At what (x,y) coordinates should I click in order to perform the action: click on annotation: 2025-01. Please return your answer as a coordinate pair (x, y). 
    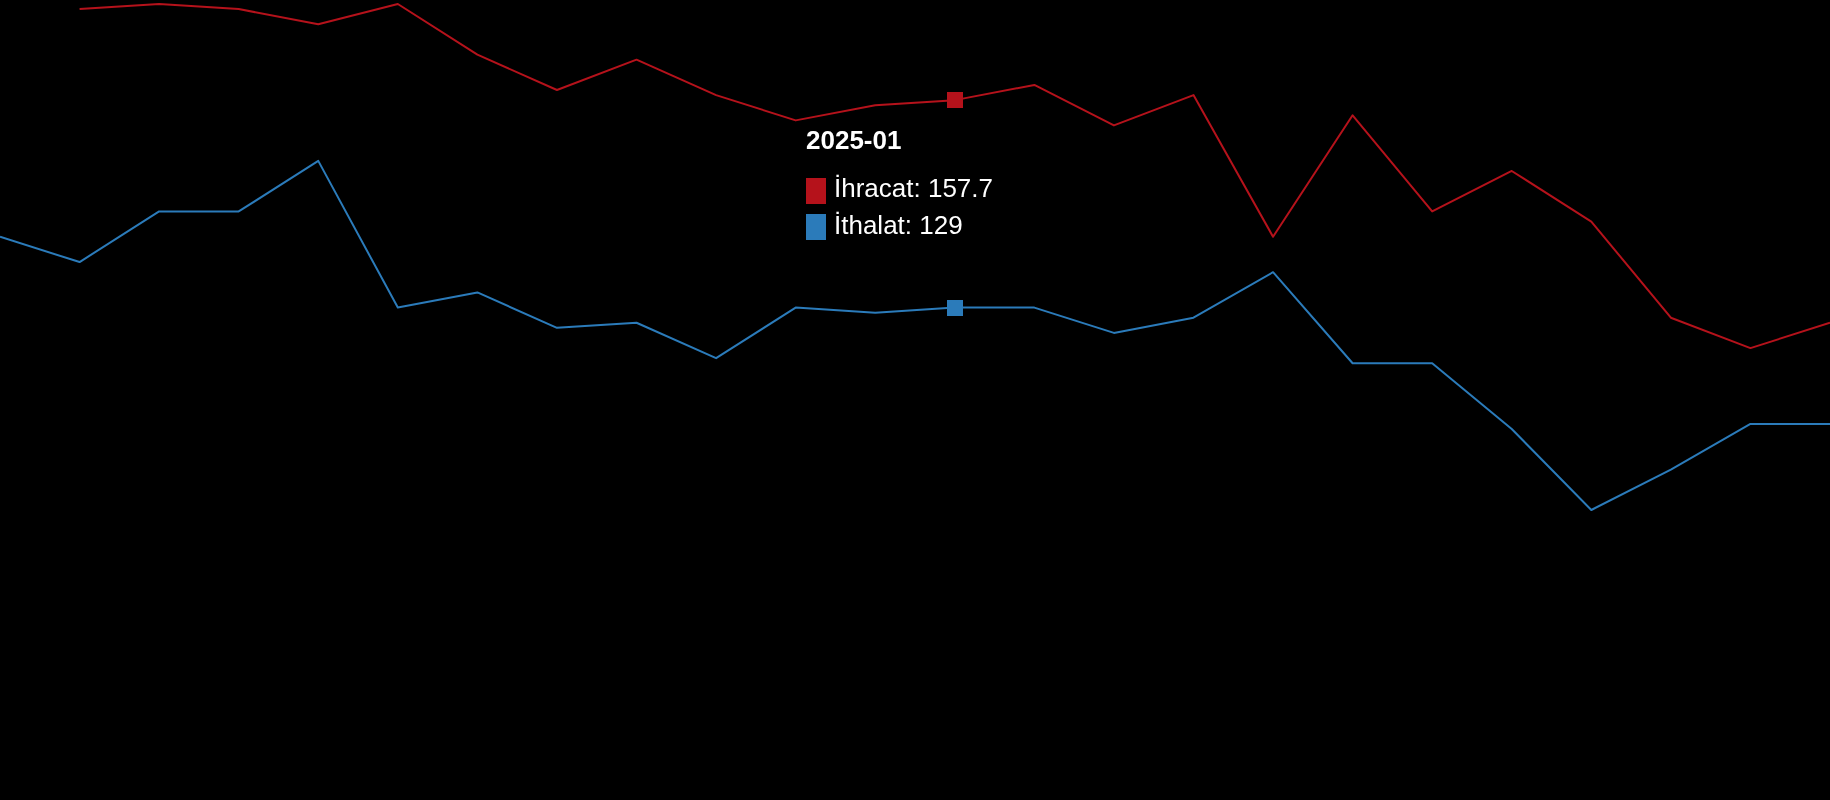
    Looking at the image, I should click on (854, 140).